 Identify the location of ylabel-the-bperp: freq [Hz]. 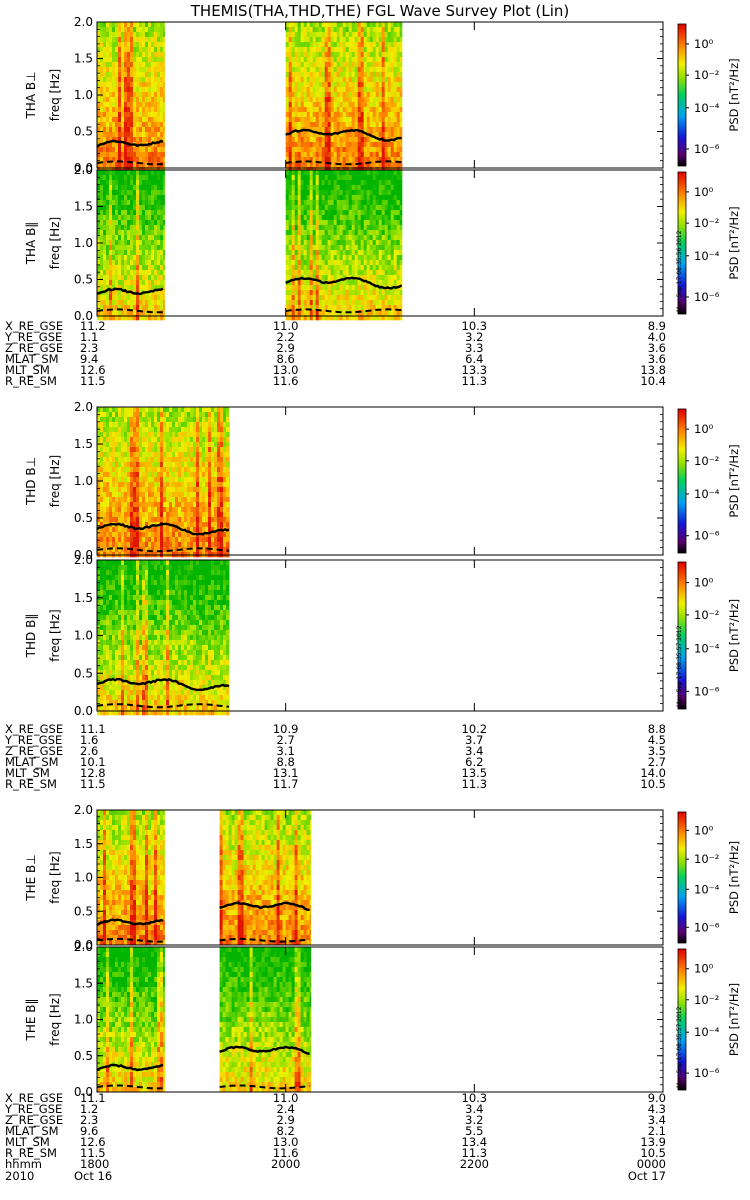
(55, 877).